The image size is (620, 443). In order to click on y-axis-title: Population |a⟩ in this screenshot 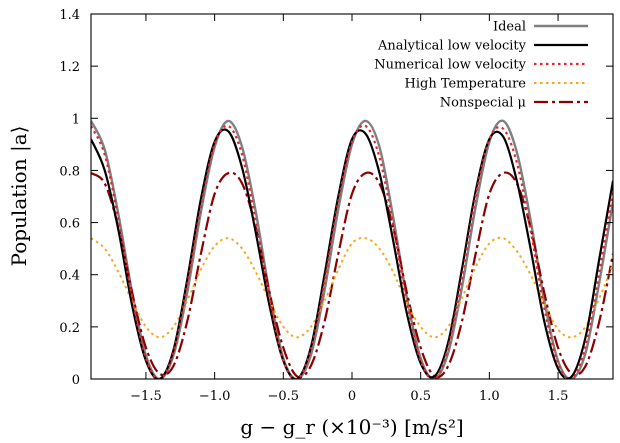, I will do `click(19, 196)`.